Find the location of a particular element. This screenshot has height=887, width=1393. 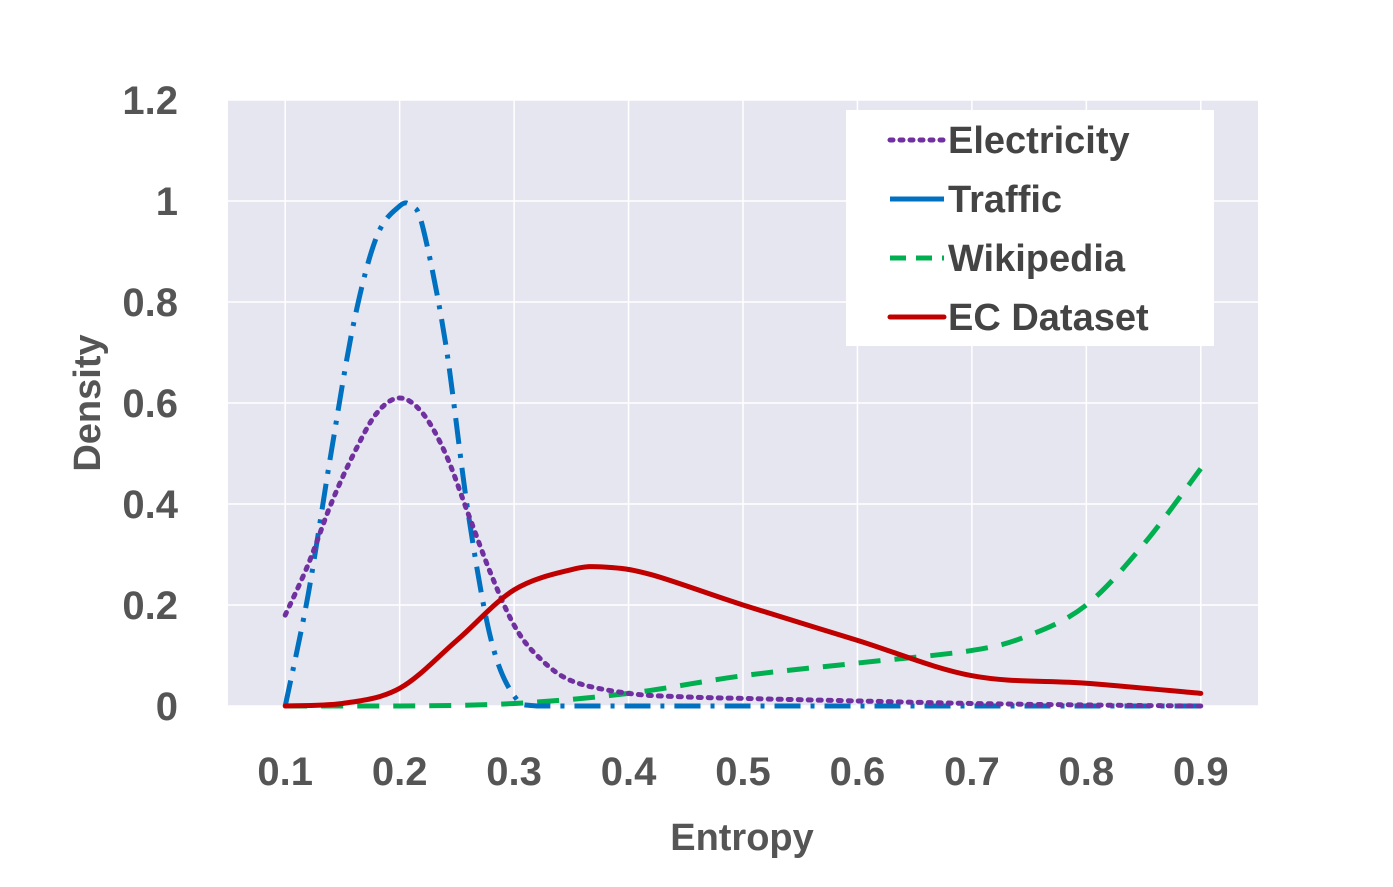

y-tick-label: 0.4 is located at coordinates (150, 505).